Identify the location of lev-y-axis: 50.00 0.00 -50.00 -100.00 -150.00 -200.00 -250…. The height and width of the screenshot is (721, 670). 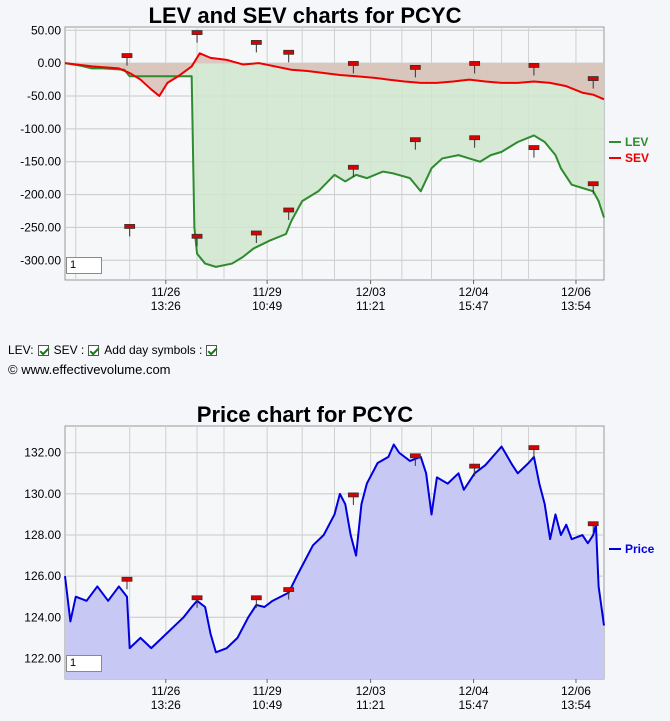
(40, 145).